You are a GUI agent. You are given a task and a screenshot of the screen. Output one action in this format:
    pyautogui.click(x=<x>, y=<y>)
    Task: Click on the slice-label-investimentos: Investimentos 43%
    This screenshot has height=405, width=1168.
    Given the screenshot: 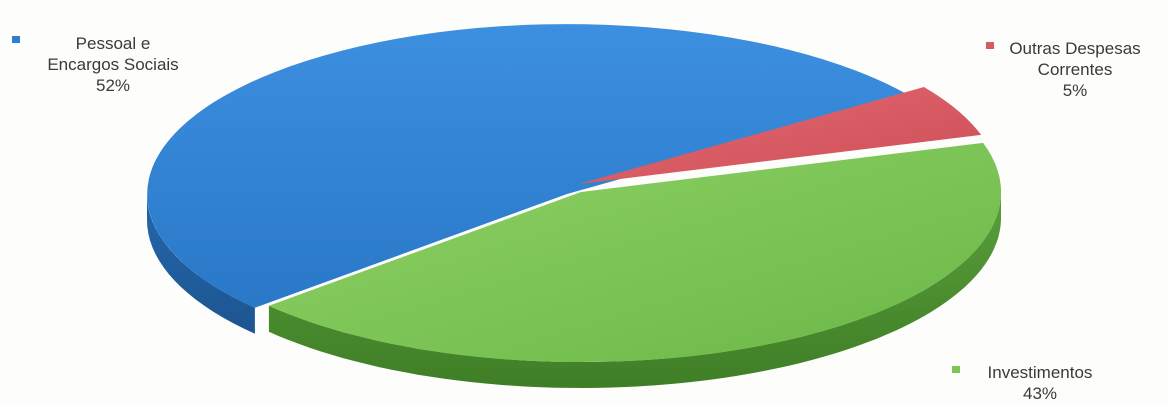 What is the action you would take?
    pyautogui.click(x=1040, y=383)
    